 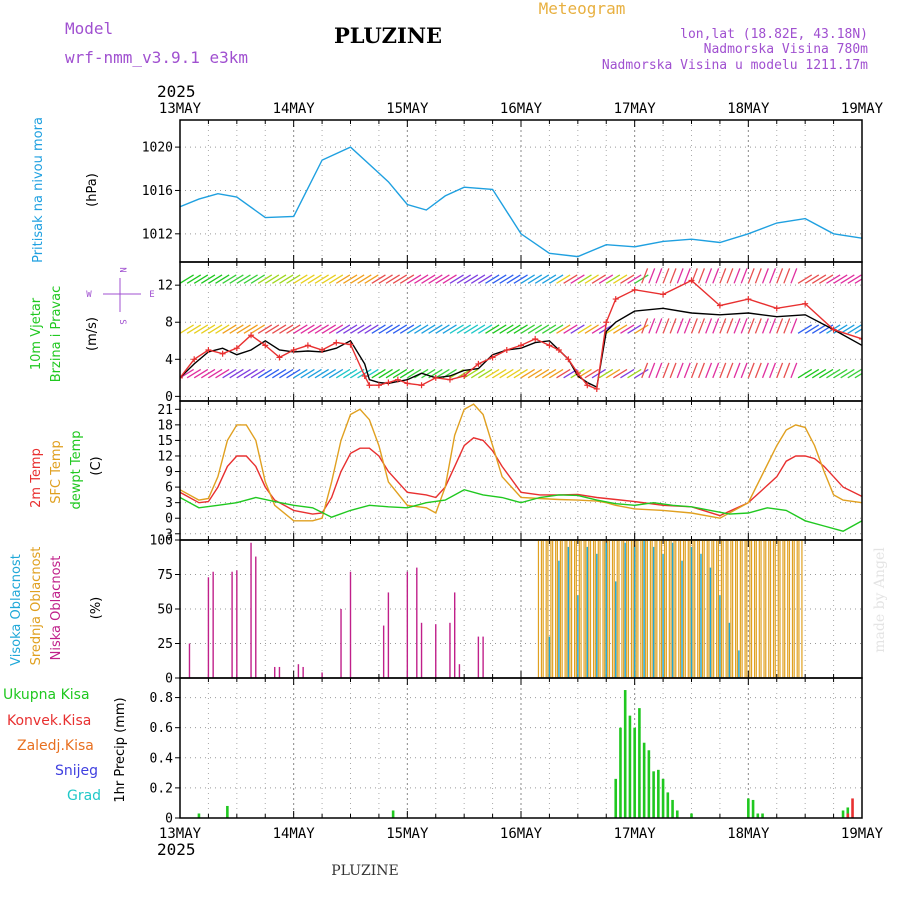 What do you see at coordinates (735, 65) in the screenshot?
I see `model-elevation-label: Nadmorska Visina u modelu 1211.17m` at bounding box center [735, 65].